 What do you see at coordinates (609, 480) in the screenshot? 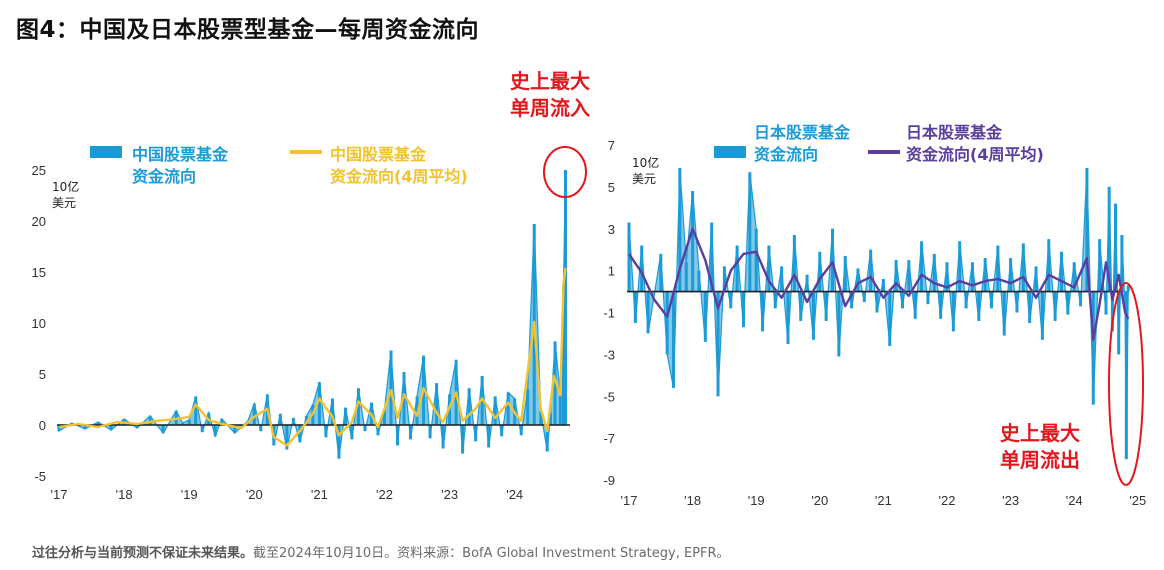
I see `y-tick-label: -9` at bounding box center [609, 480].